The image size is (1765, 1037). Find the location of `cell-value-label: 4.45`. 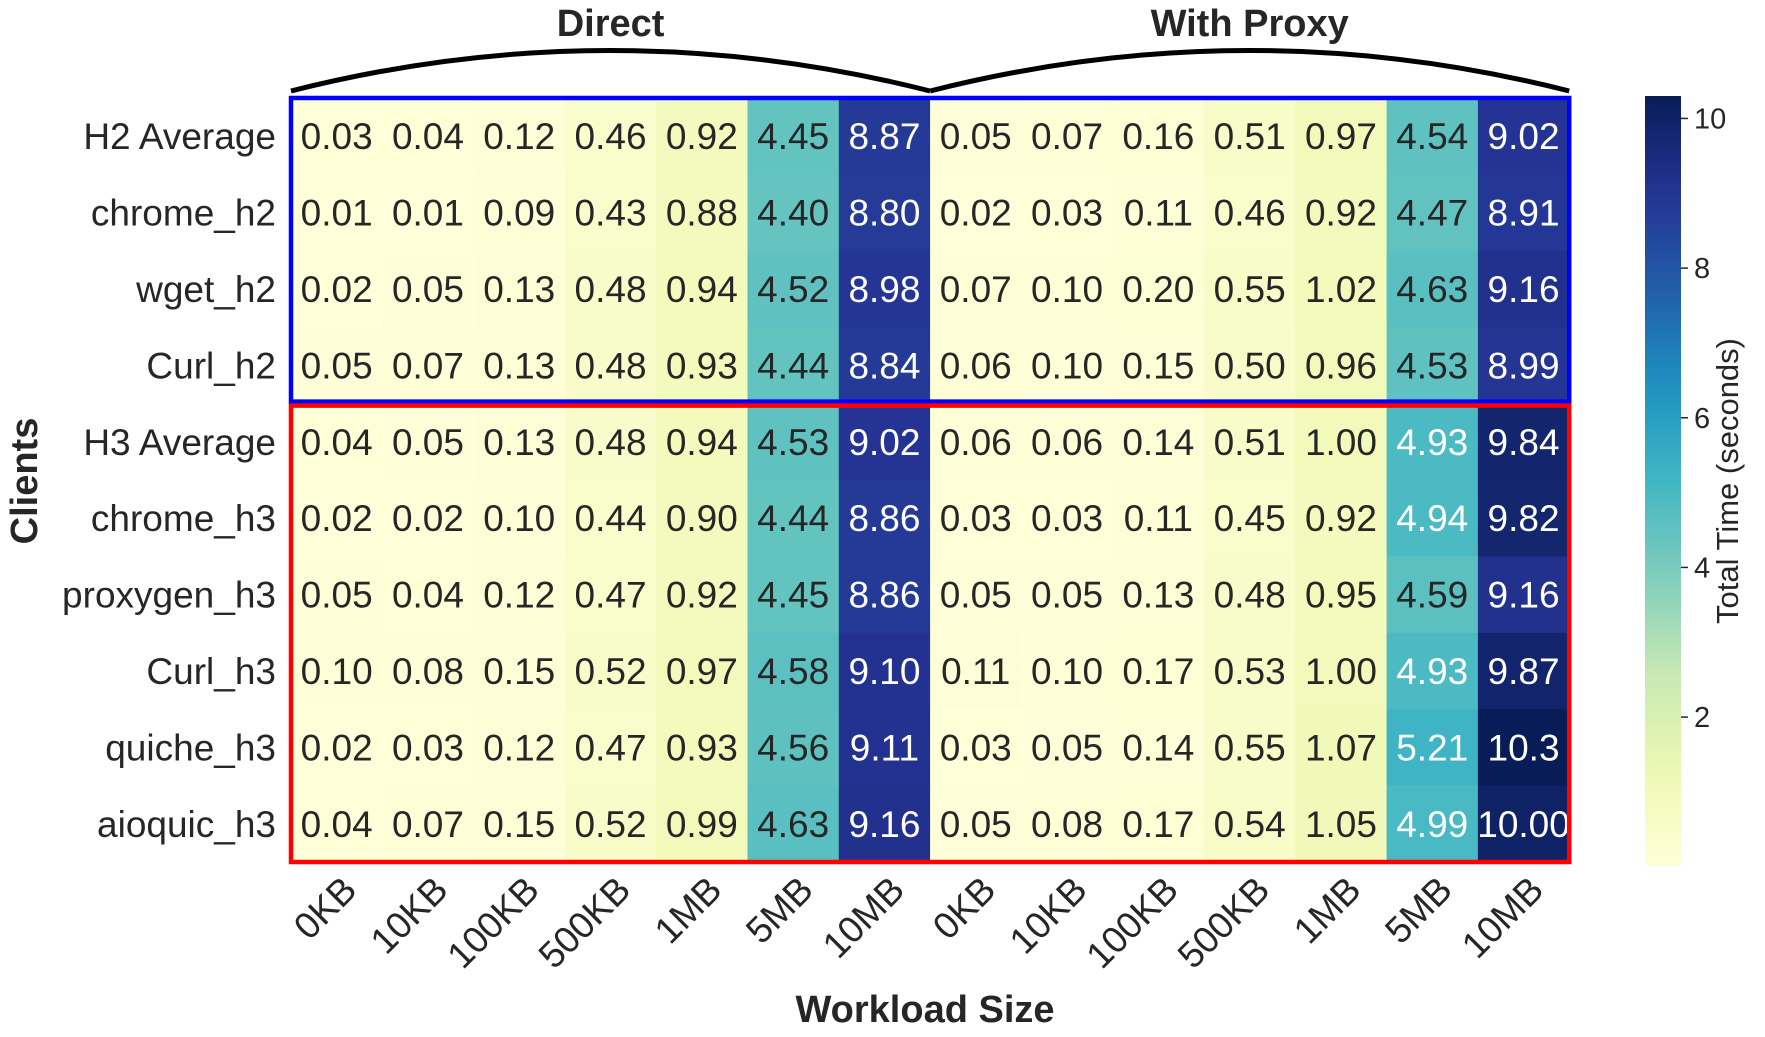

cell-value-label: 4.45 is located at coordinates (793, 595).